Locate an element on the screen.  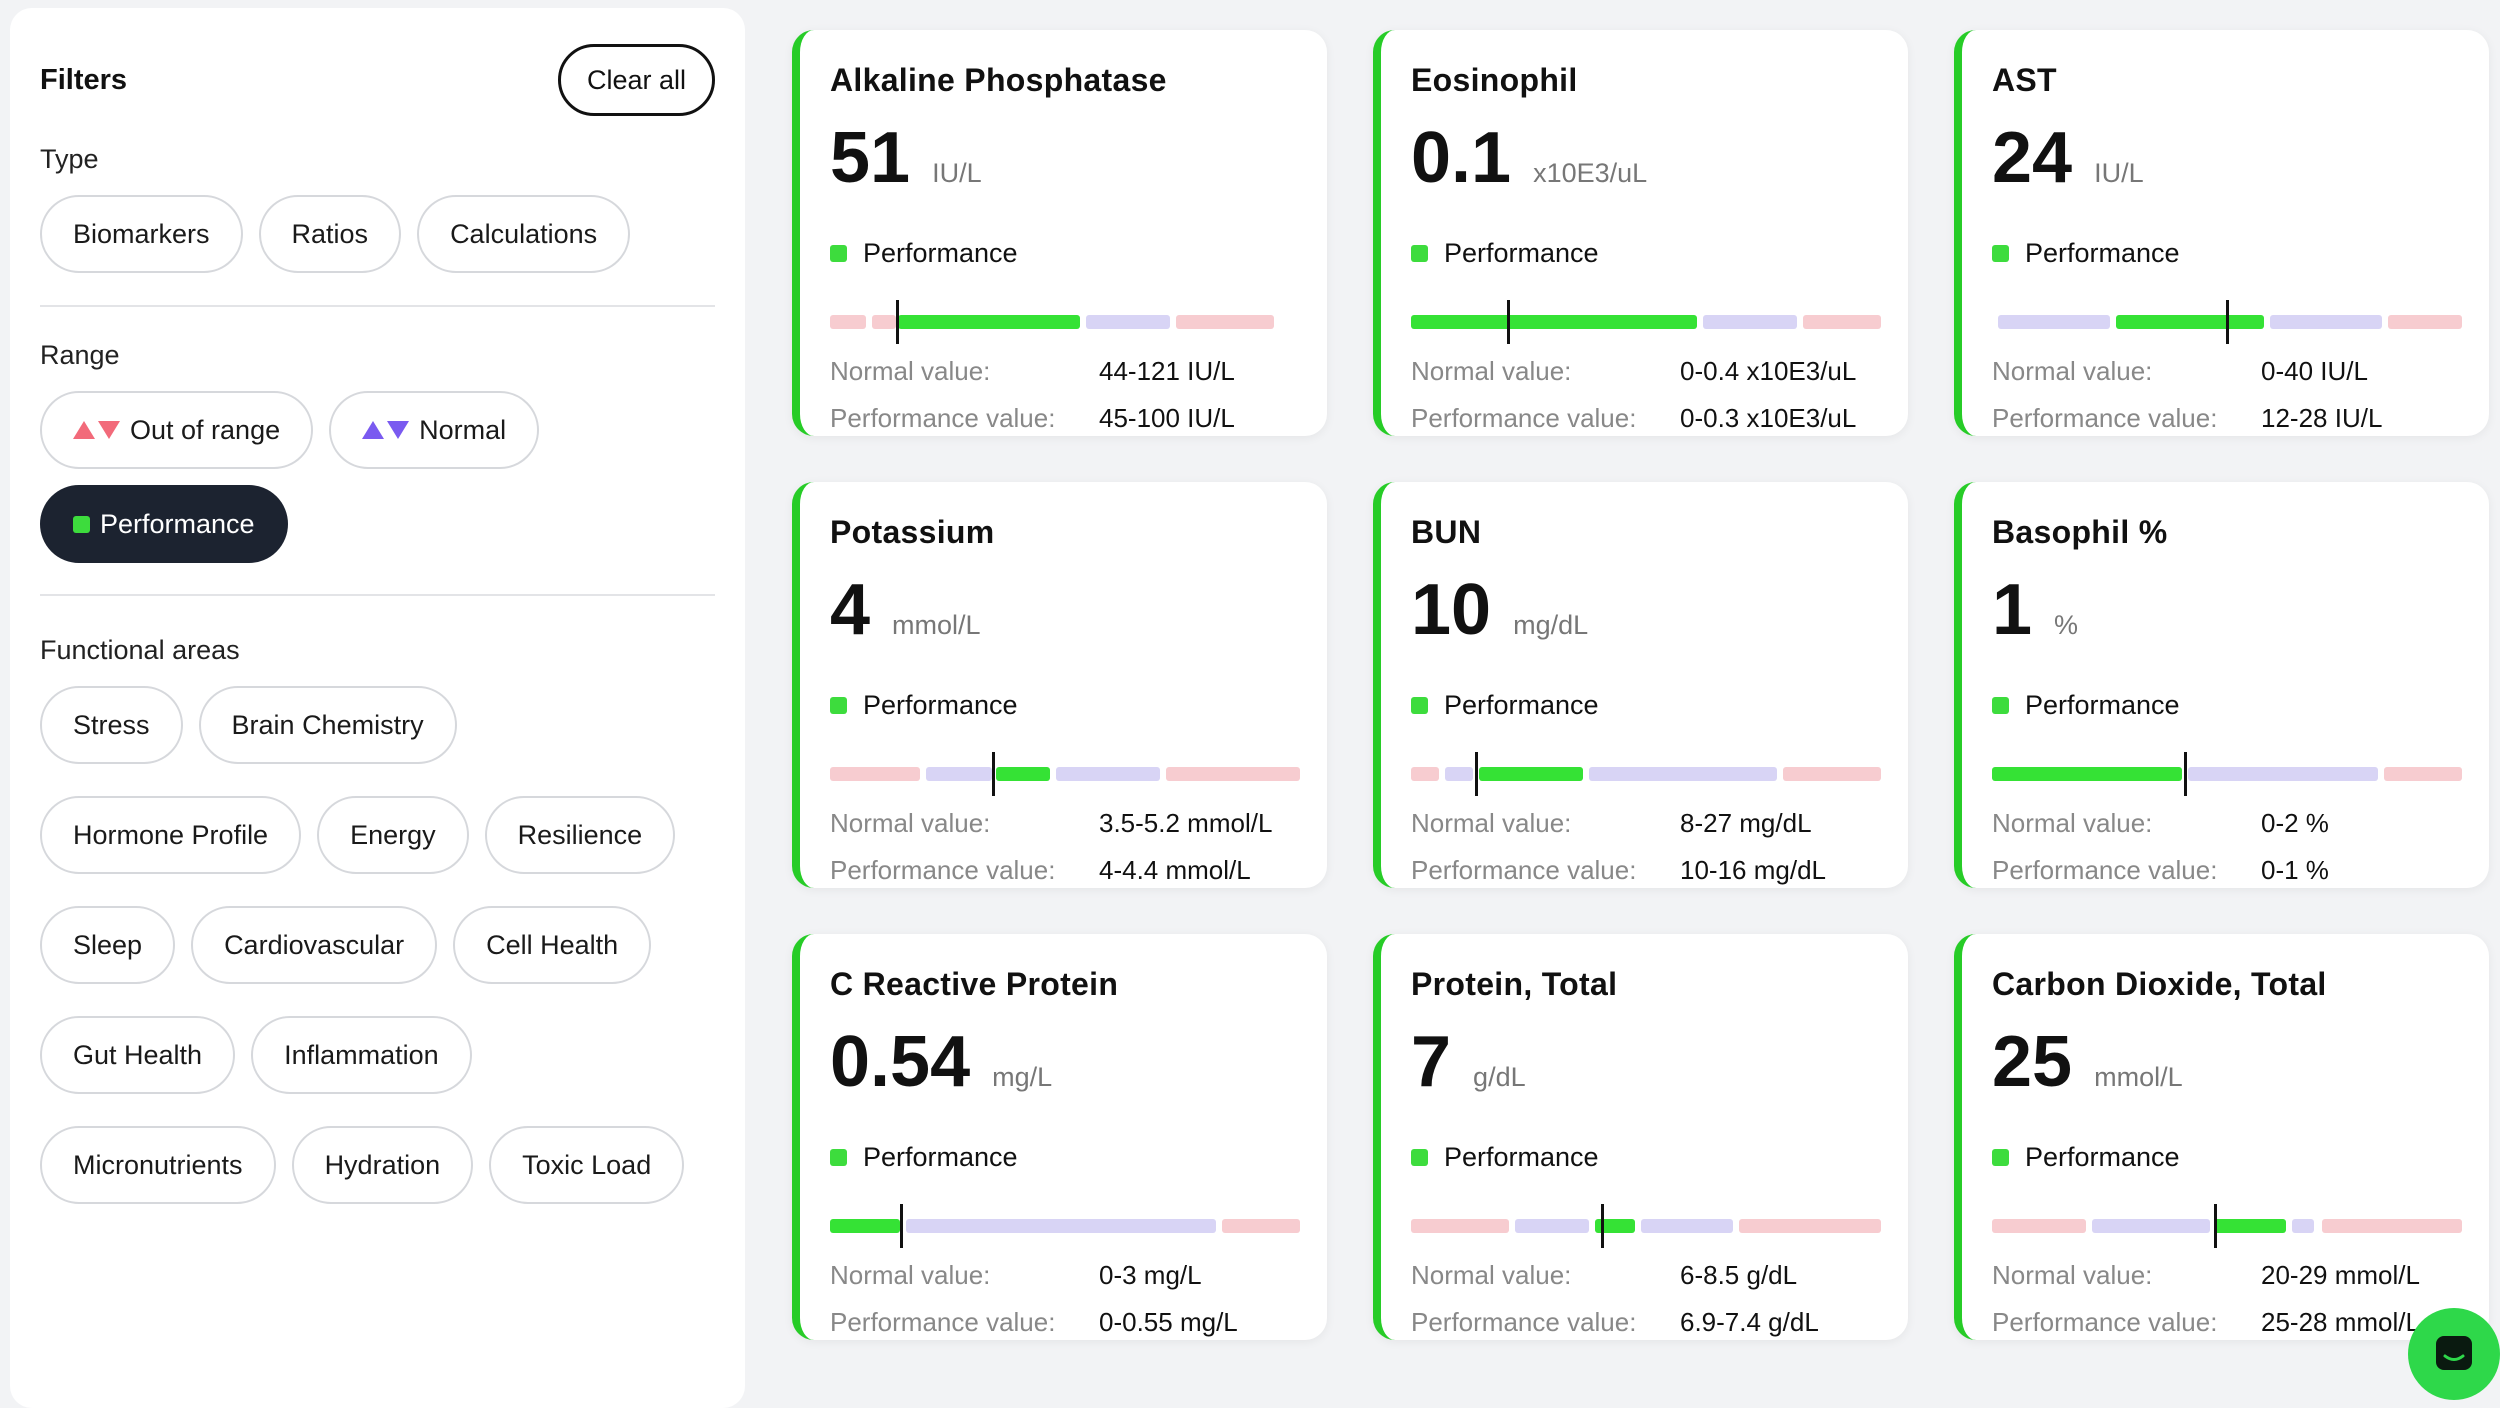
chip-biomarkers: Biomarkers is located at coordinates (141, 234).